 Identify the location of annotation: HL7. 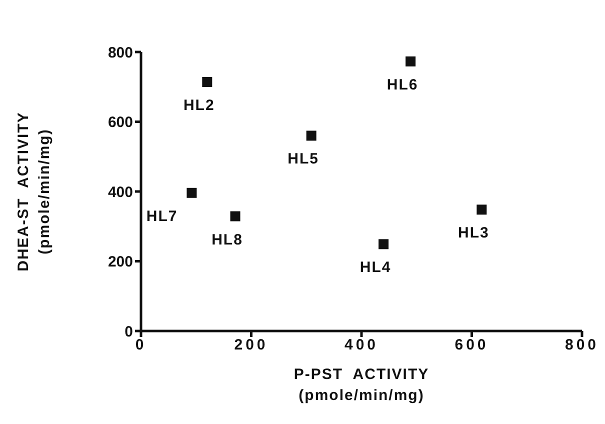
(162, 216).